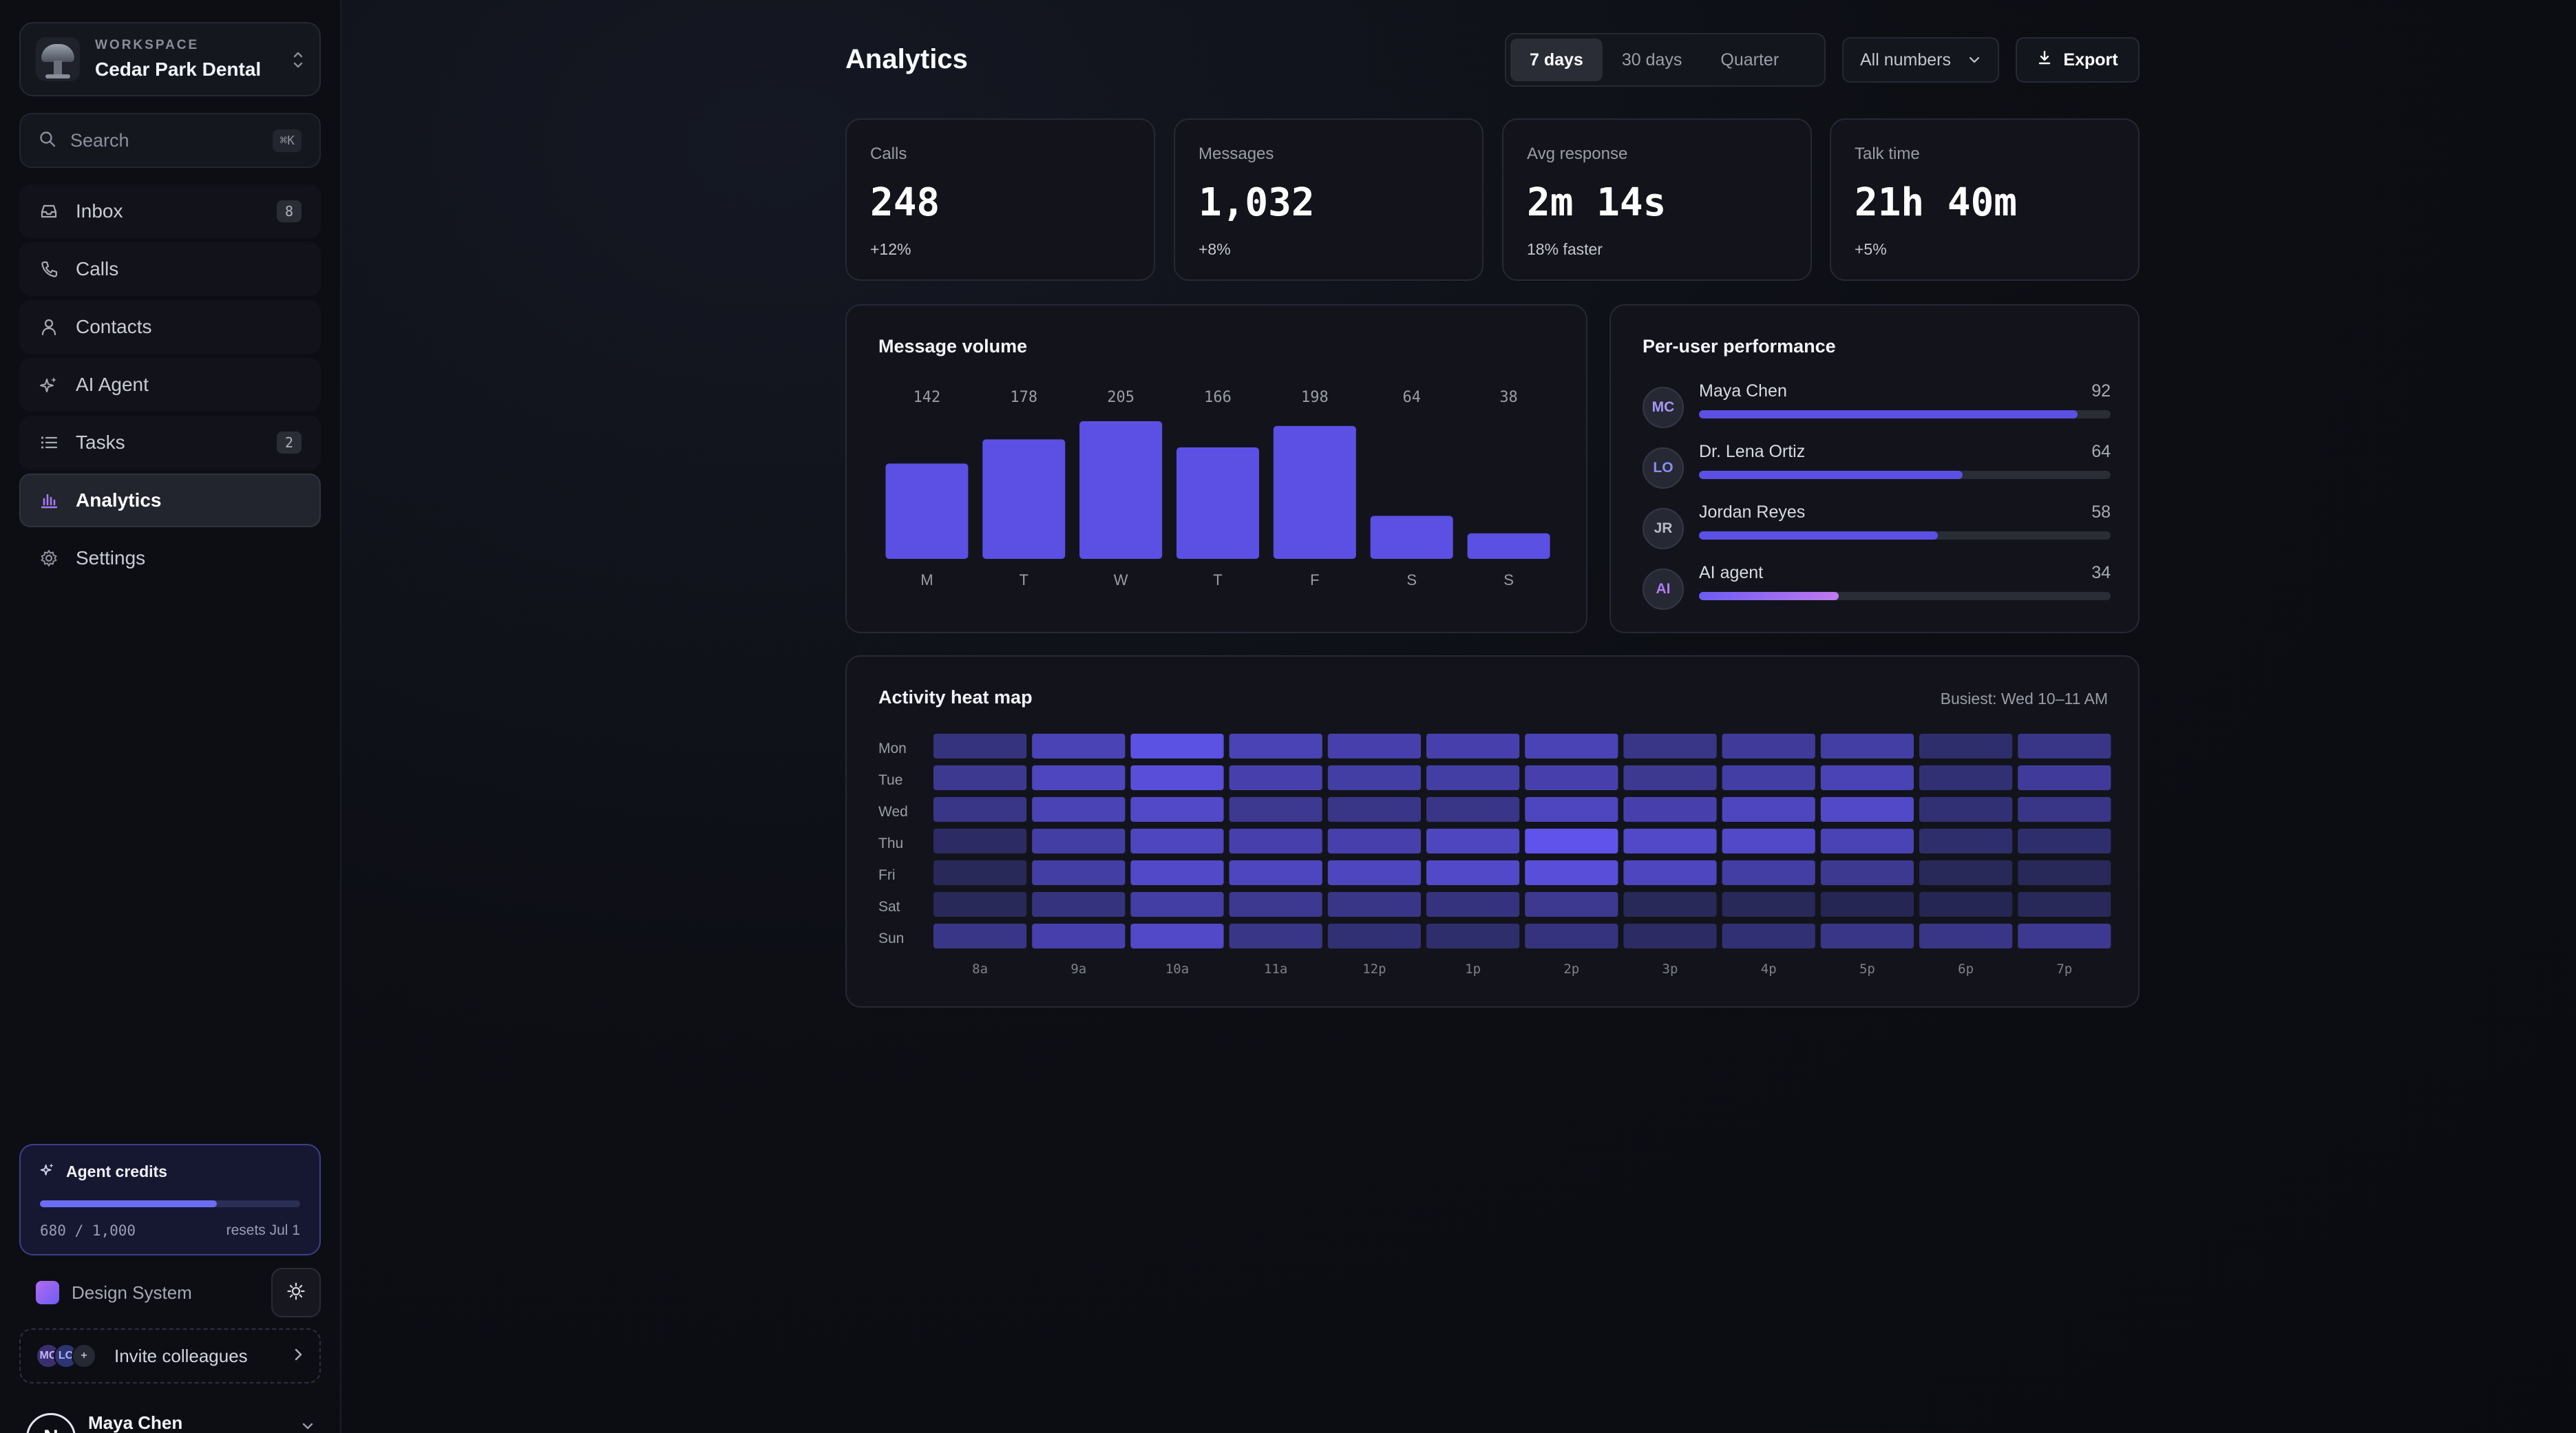 The height and width of the screenshot is (1433, 2576). Describe the element at coordinates (170, 211) in the screenshot. I see `sidebar-item-inbox: Inbox 8` at that location.